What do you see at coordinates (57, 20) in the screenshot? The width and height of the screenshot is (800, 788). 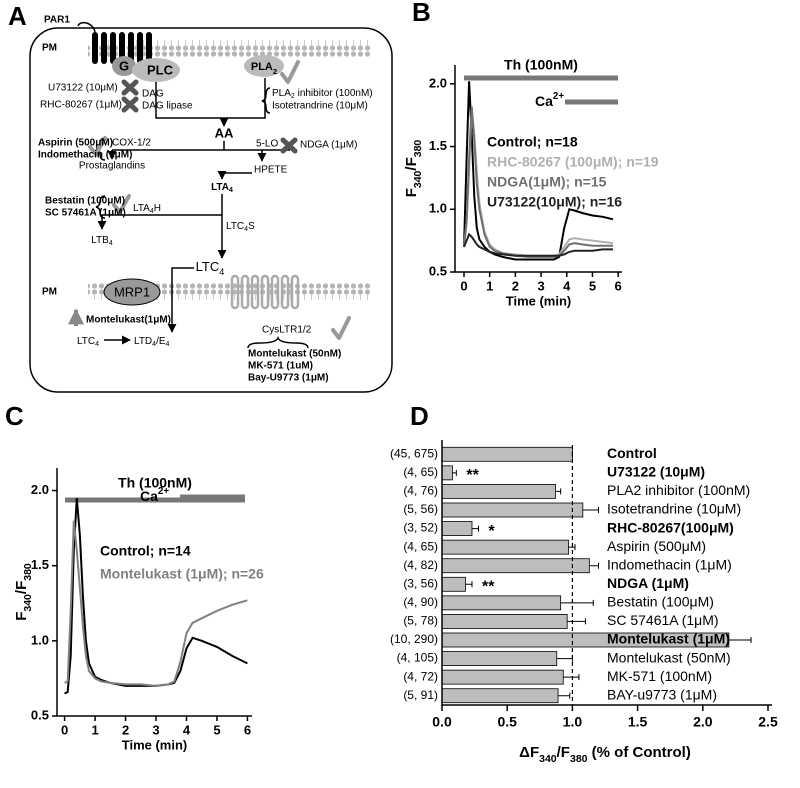 I see `diagram-label: PAR1` at bounding box center [57, 20].